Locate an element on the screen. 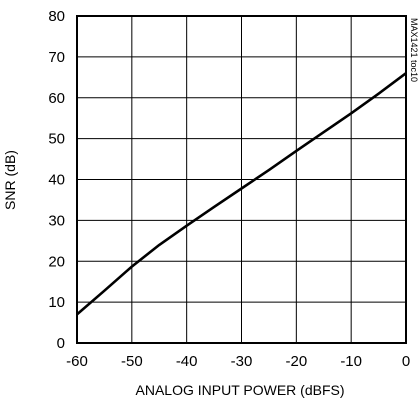 Image resolution: width=418 pixels, height=402 pixels. y-tick-label: 60 is located at coordinates (56, 98).